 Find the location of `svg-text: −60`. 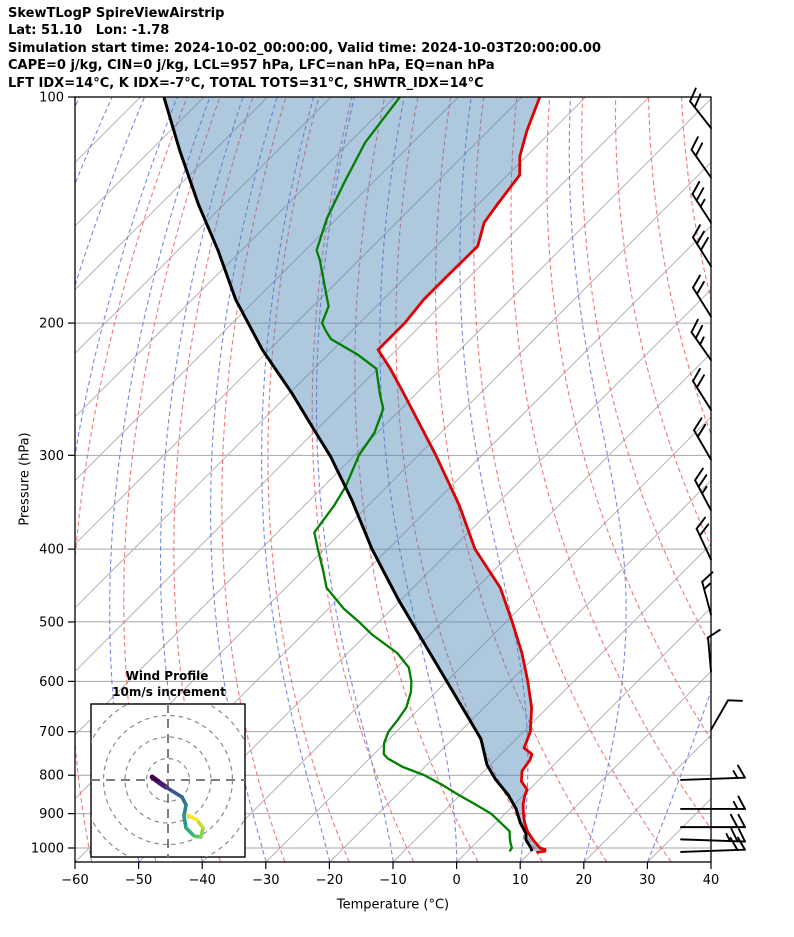

svg-text: −60 is located at coordinates (74, 880).